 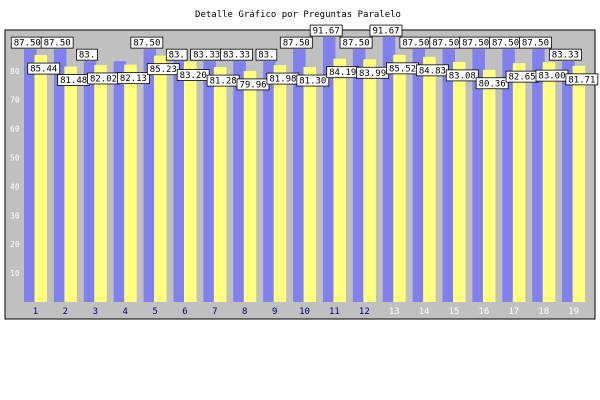 I want to click on y-tick-label: 50, so click(x=15, y=158).